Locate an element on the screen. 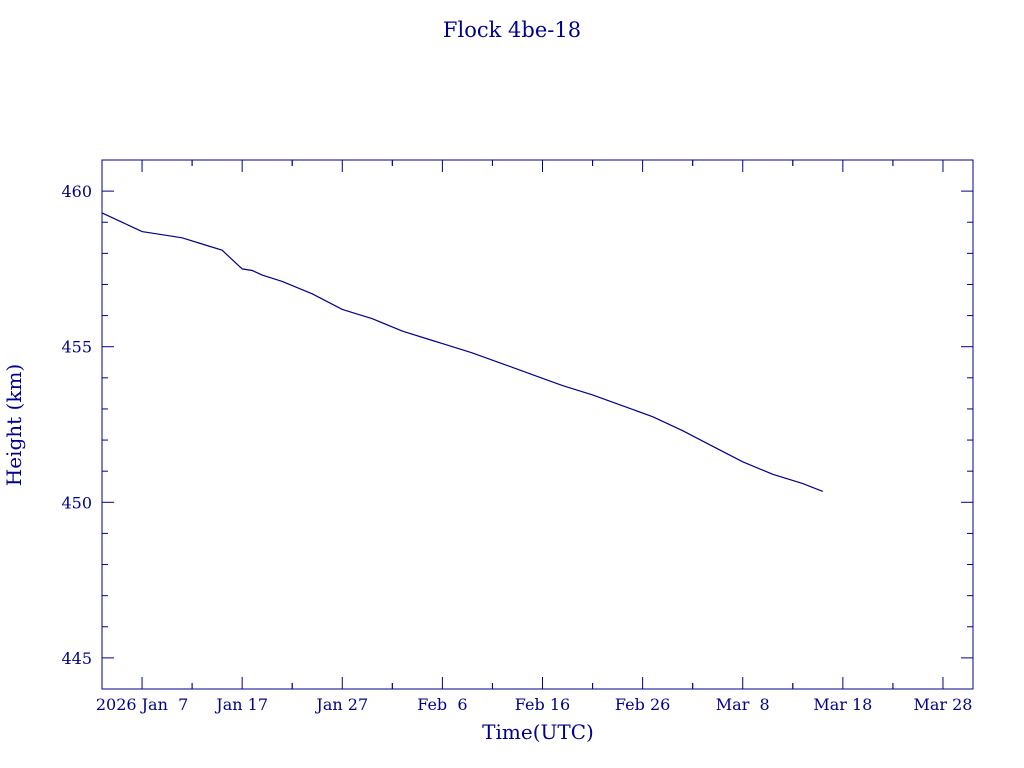  x-axis-label: Time(UTC) is located at coordinates (538, 732).